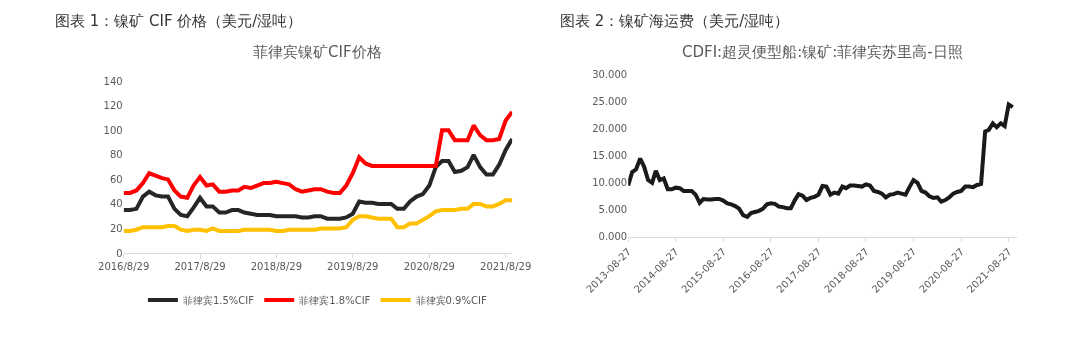 The height and width of the screenshot is (344, 1080). I want to click on y-tick-label: 5.000, so click(613, 210).